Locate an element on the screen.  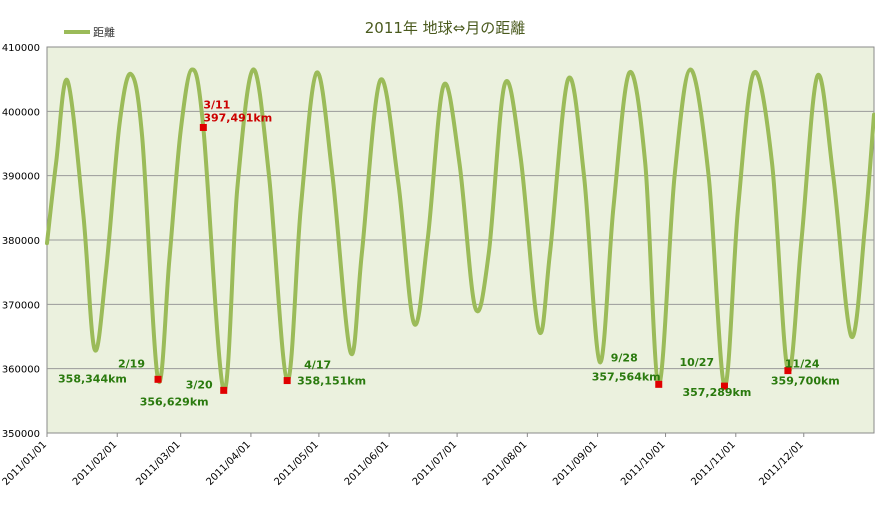
y-tick-label: 360000 is located at coordinates (21, 370).